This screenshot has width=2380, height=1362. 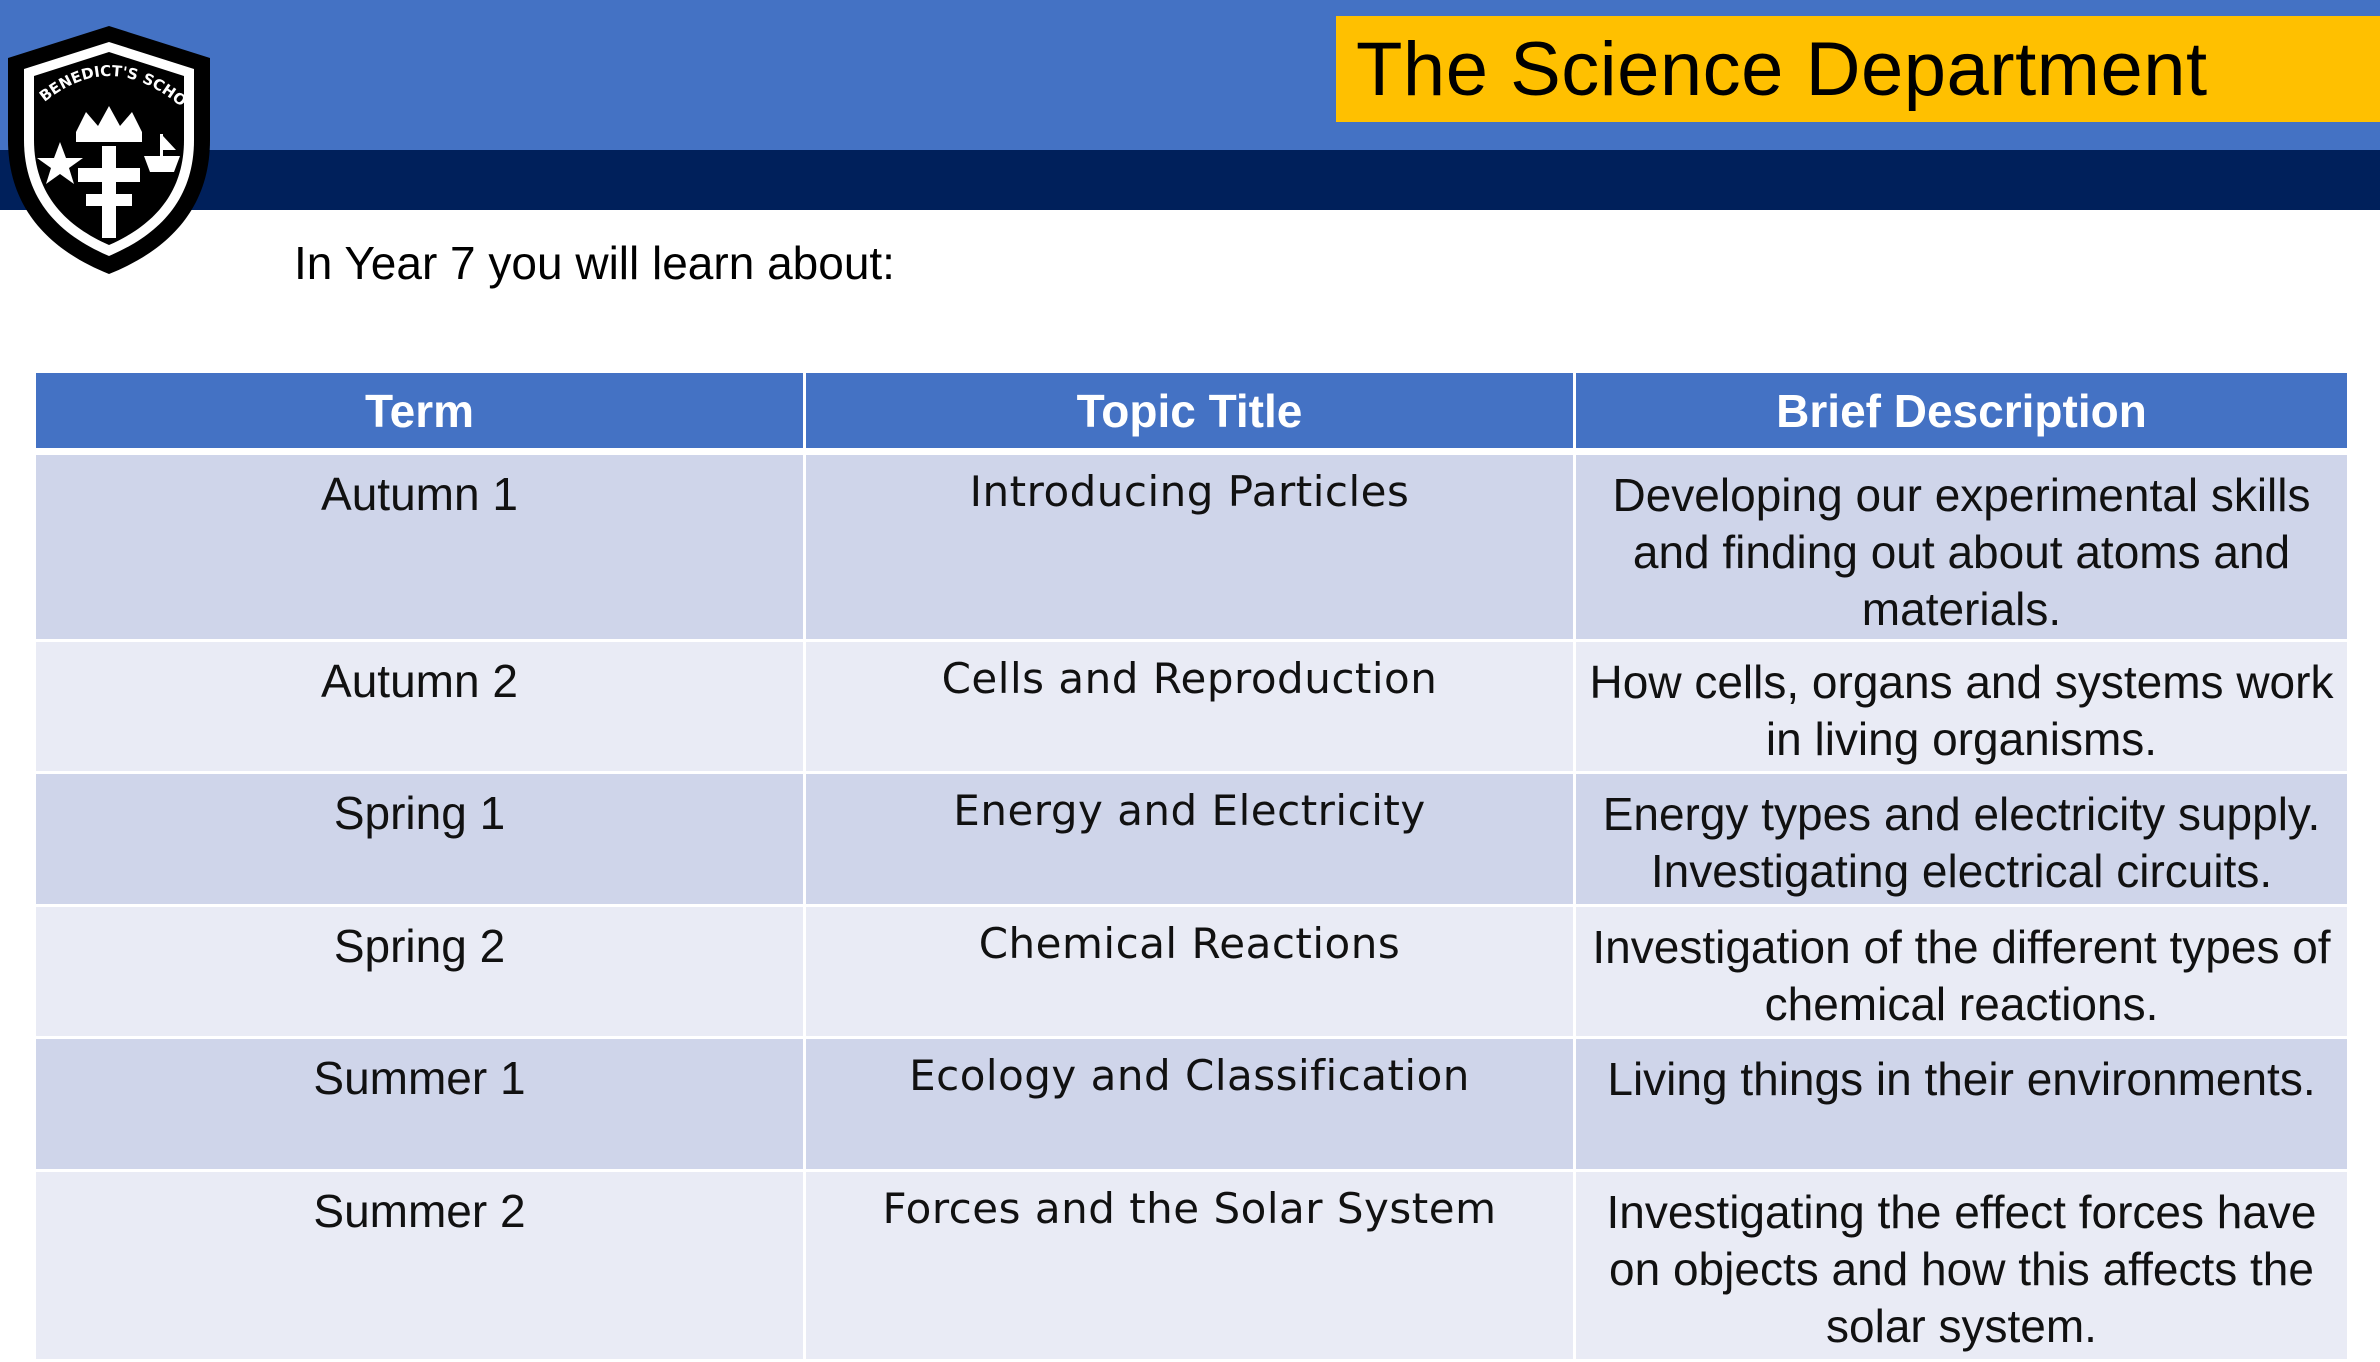 What do you see at coordinates (419, 546) in the screenshot?
I see `term-cell: Autumn 1` at bounding box center [419, 546].